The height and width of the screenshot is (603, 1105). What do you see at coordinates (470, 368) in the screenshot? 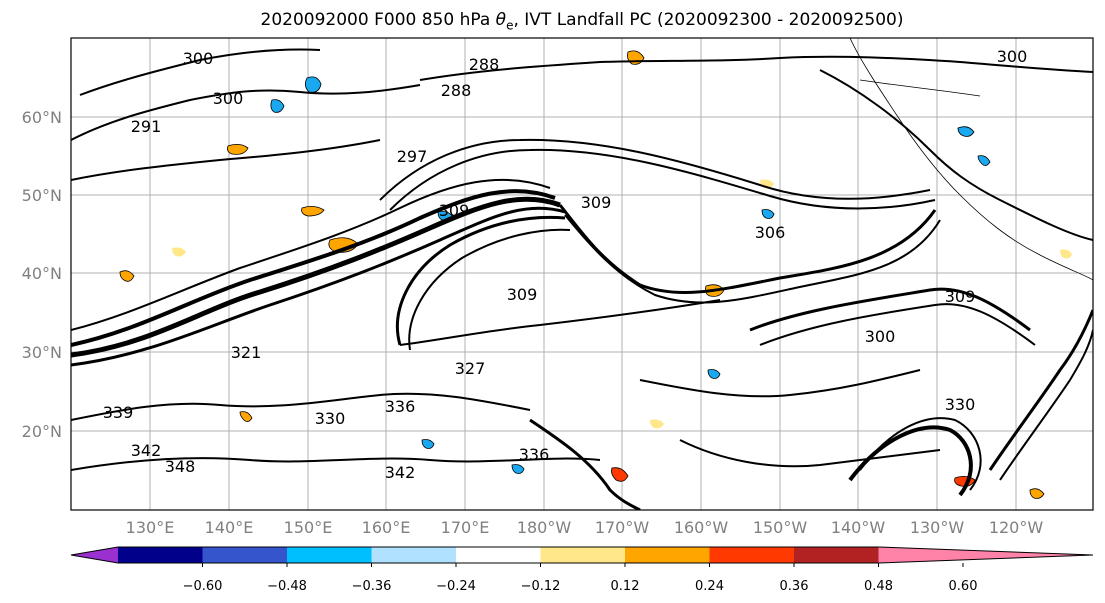
I see `contour-label: 327` at bounding box center [470, 368].